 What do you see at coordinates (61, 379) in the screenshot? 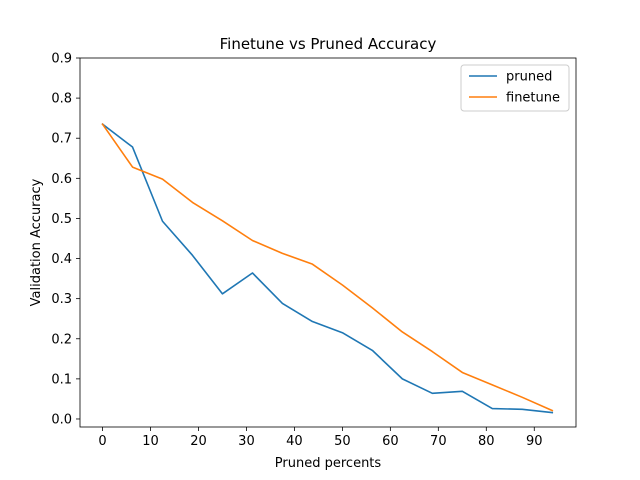
I see `y-tick-label: 0.1` at bounding box center [61, 379].